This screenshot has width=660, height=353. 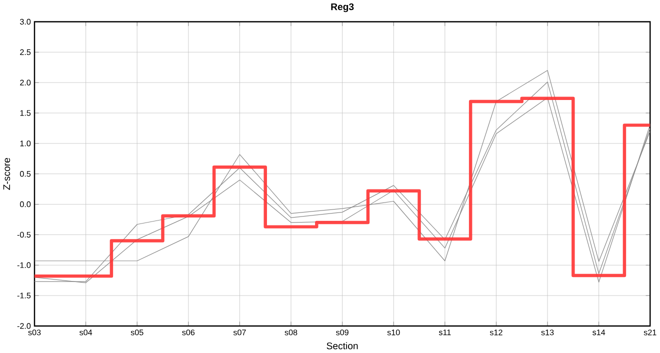 I want to click on x-tick-label: s10, so click(x=393, y=333).